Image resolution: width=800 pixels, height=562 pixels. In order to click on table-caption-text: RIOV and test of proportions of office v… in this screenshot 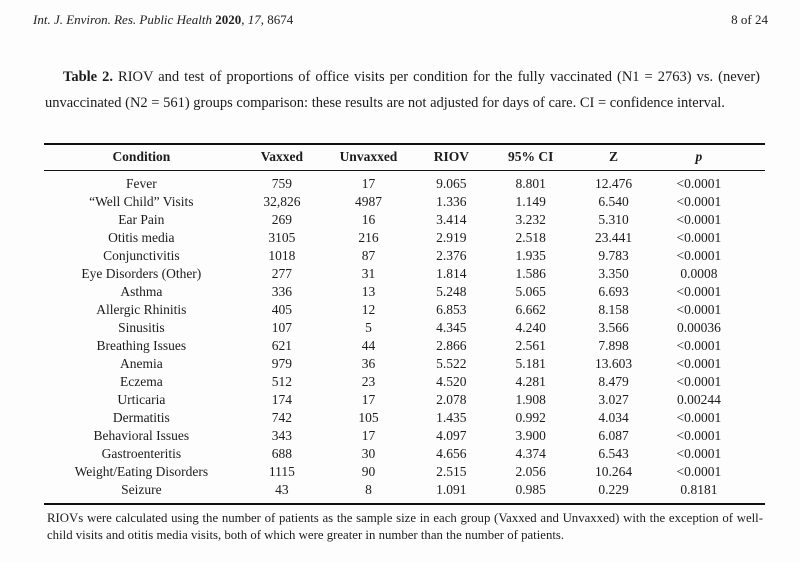, I will do `click(402, 90)`.